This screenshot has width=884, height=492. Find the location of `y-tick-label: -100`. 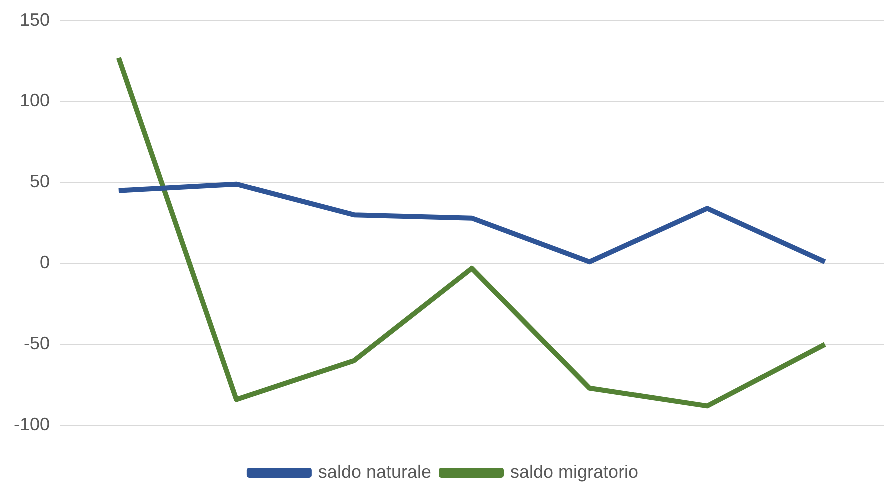

y-tick-label: -100 is located at coordinates (32, 424).